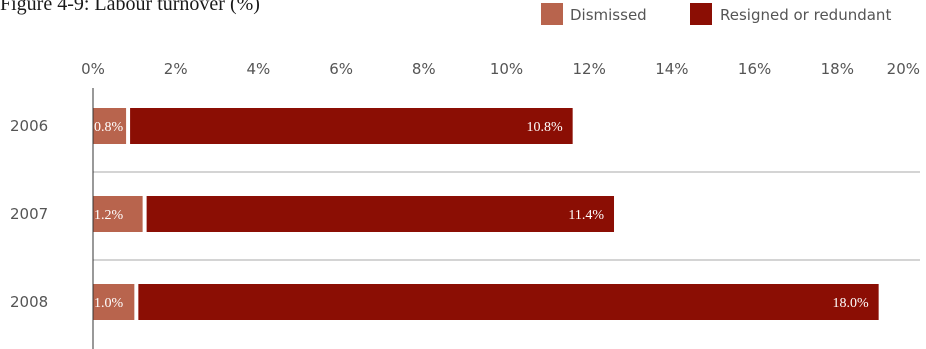 The image size is (926, 349). What do you see at coordinates (608, 15) in the screenshot?
I see `legend-label-1: Dismissed` at bounding box center [608, 15].